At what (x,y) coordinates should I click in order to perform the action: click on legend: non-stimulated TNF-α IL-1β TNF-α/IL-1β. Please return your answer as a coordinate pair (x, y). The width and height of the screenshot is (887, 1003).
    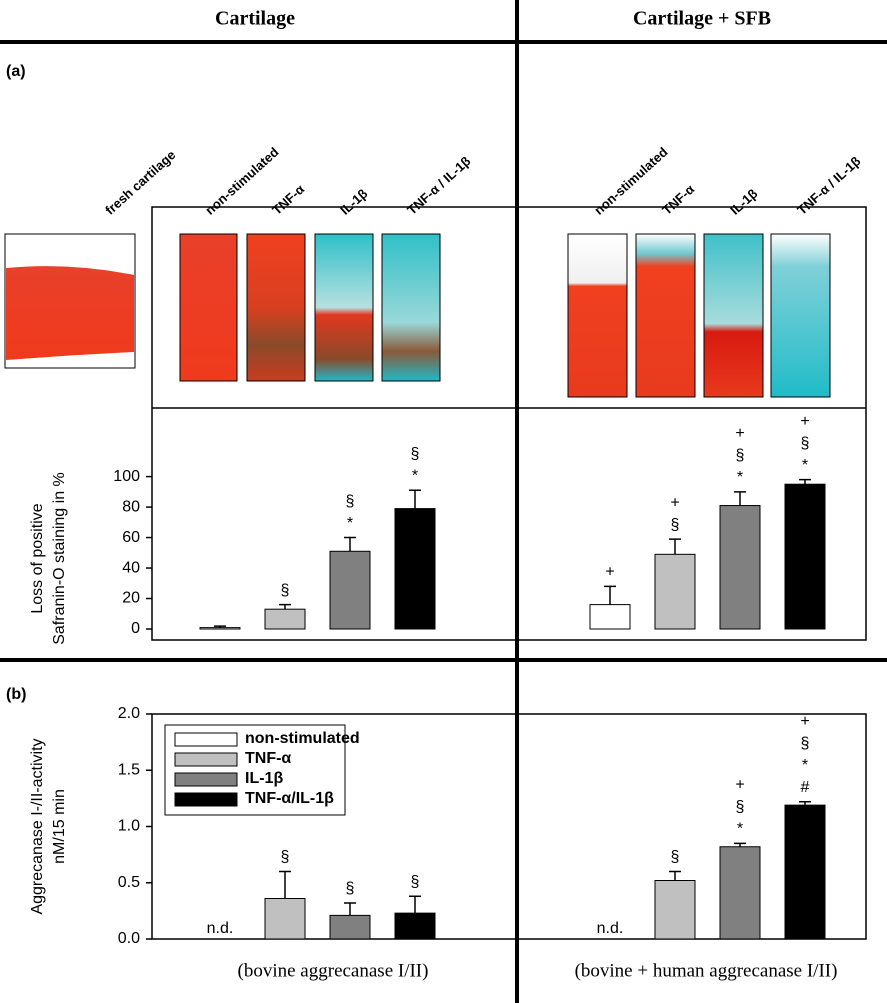
    Looking at the image, I should click on (262, 770).